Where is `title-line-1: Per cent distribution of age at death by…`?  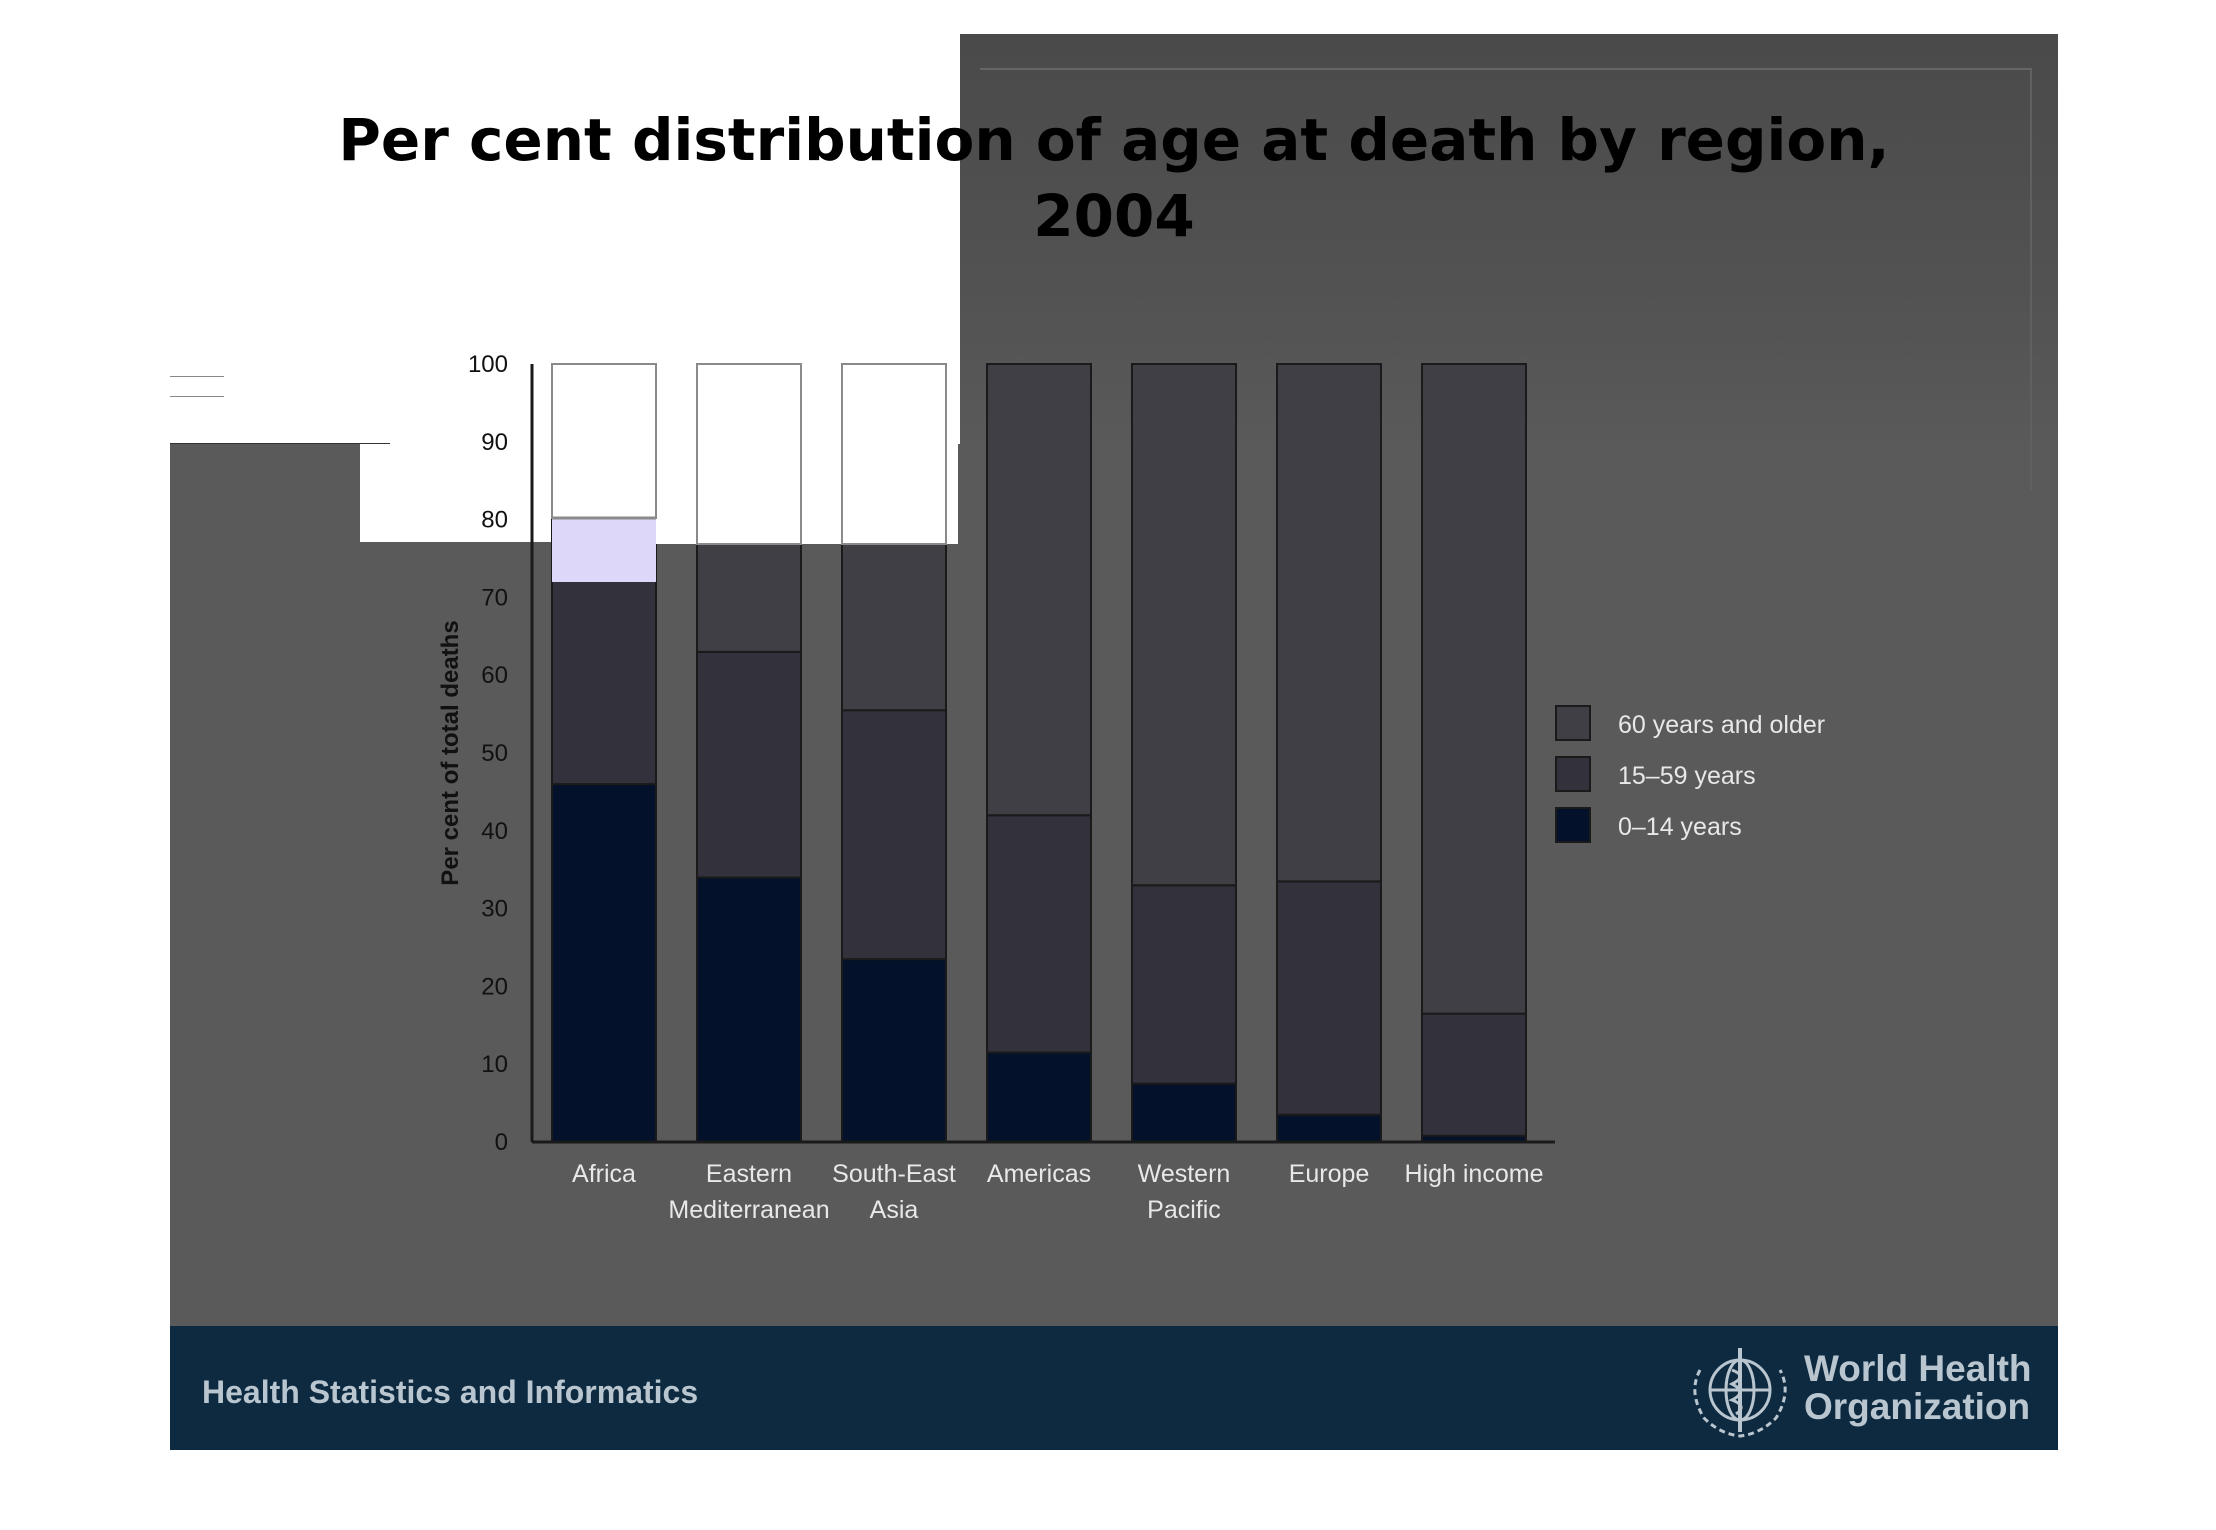 title-line-1: Per cent distribution of age at death by… is located at coordinates (1114, 140).